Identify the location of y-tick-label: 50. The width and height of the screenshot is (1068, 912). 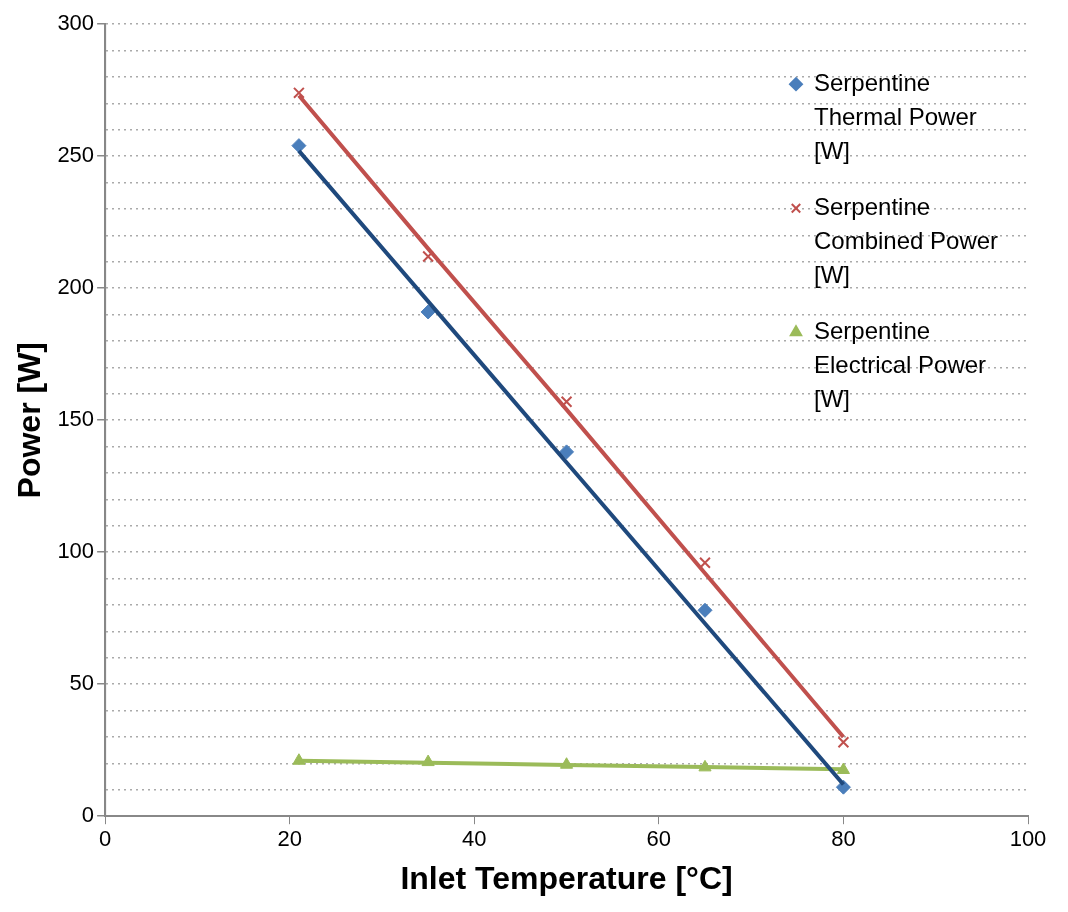
(82, 683).